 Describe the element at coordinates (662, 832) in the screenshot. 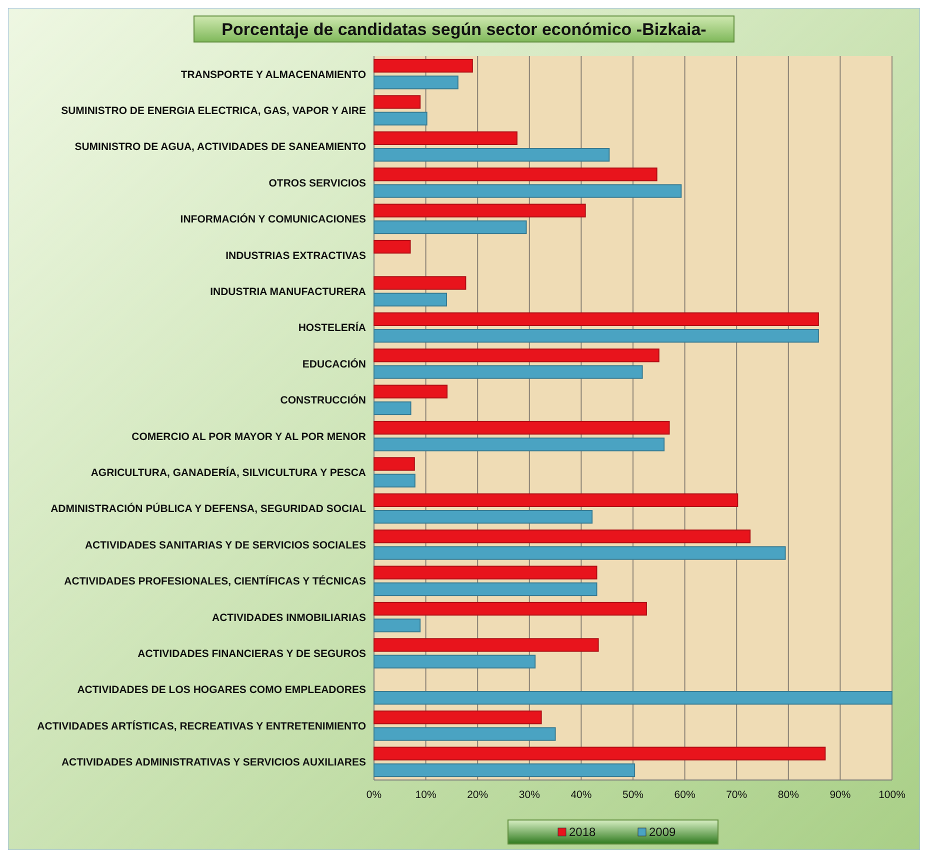

I see `legend-label: 2009` at that location.